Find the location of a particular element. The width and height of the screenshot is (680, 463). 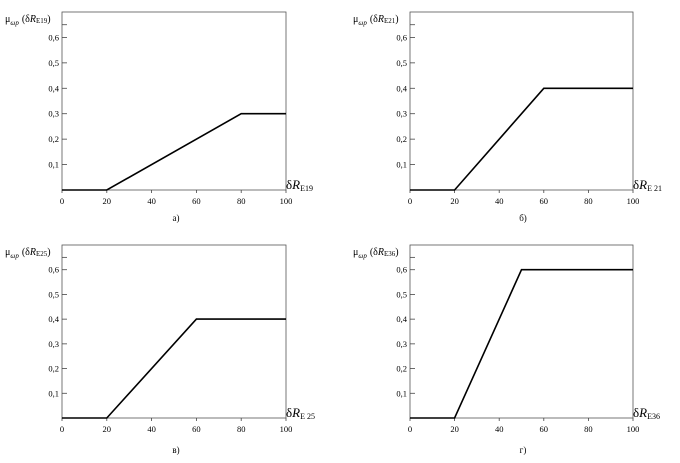

x-label-sub: E36 is located at coordinates (653, 416).